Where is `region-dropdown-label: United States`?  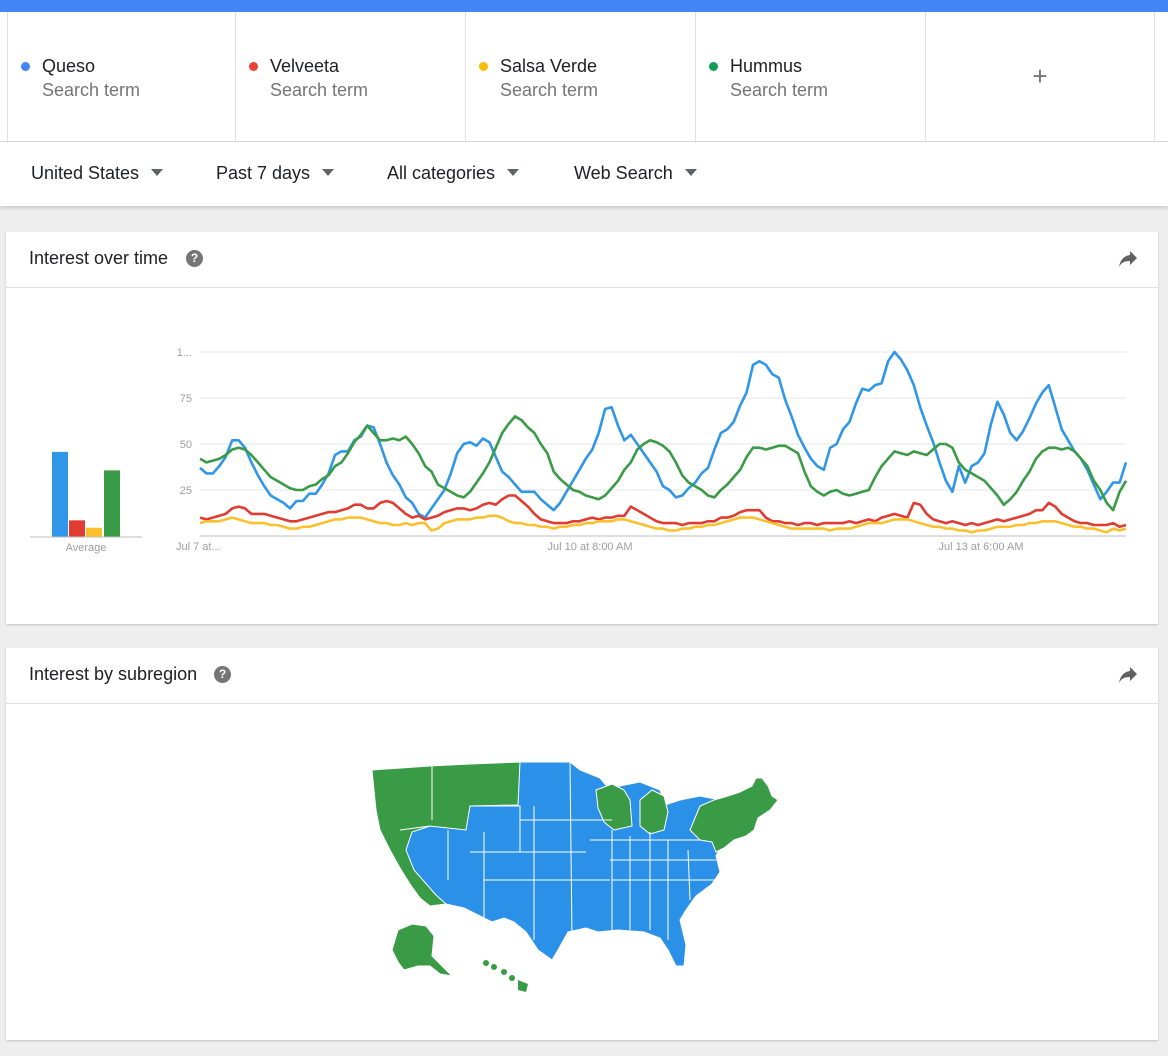
region-dropdown-label: United States is located at coordinates (85, 173).